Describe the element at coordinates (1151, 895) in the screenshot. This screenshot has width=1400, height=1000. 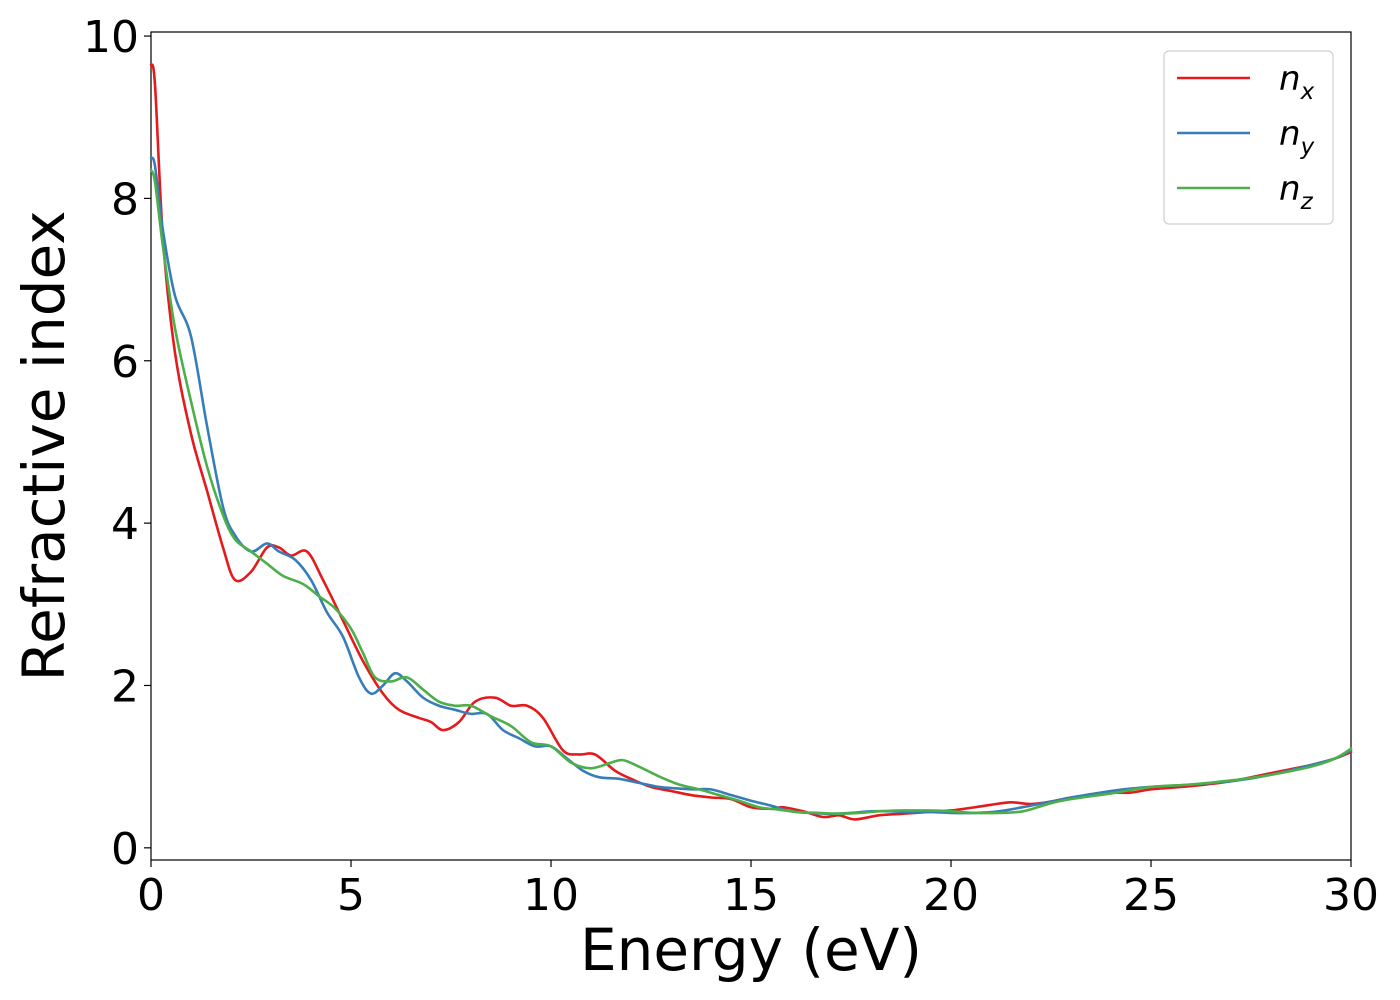
I see `x-tick-label: 25` at that location.